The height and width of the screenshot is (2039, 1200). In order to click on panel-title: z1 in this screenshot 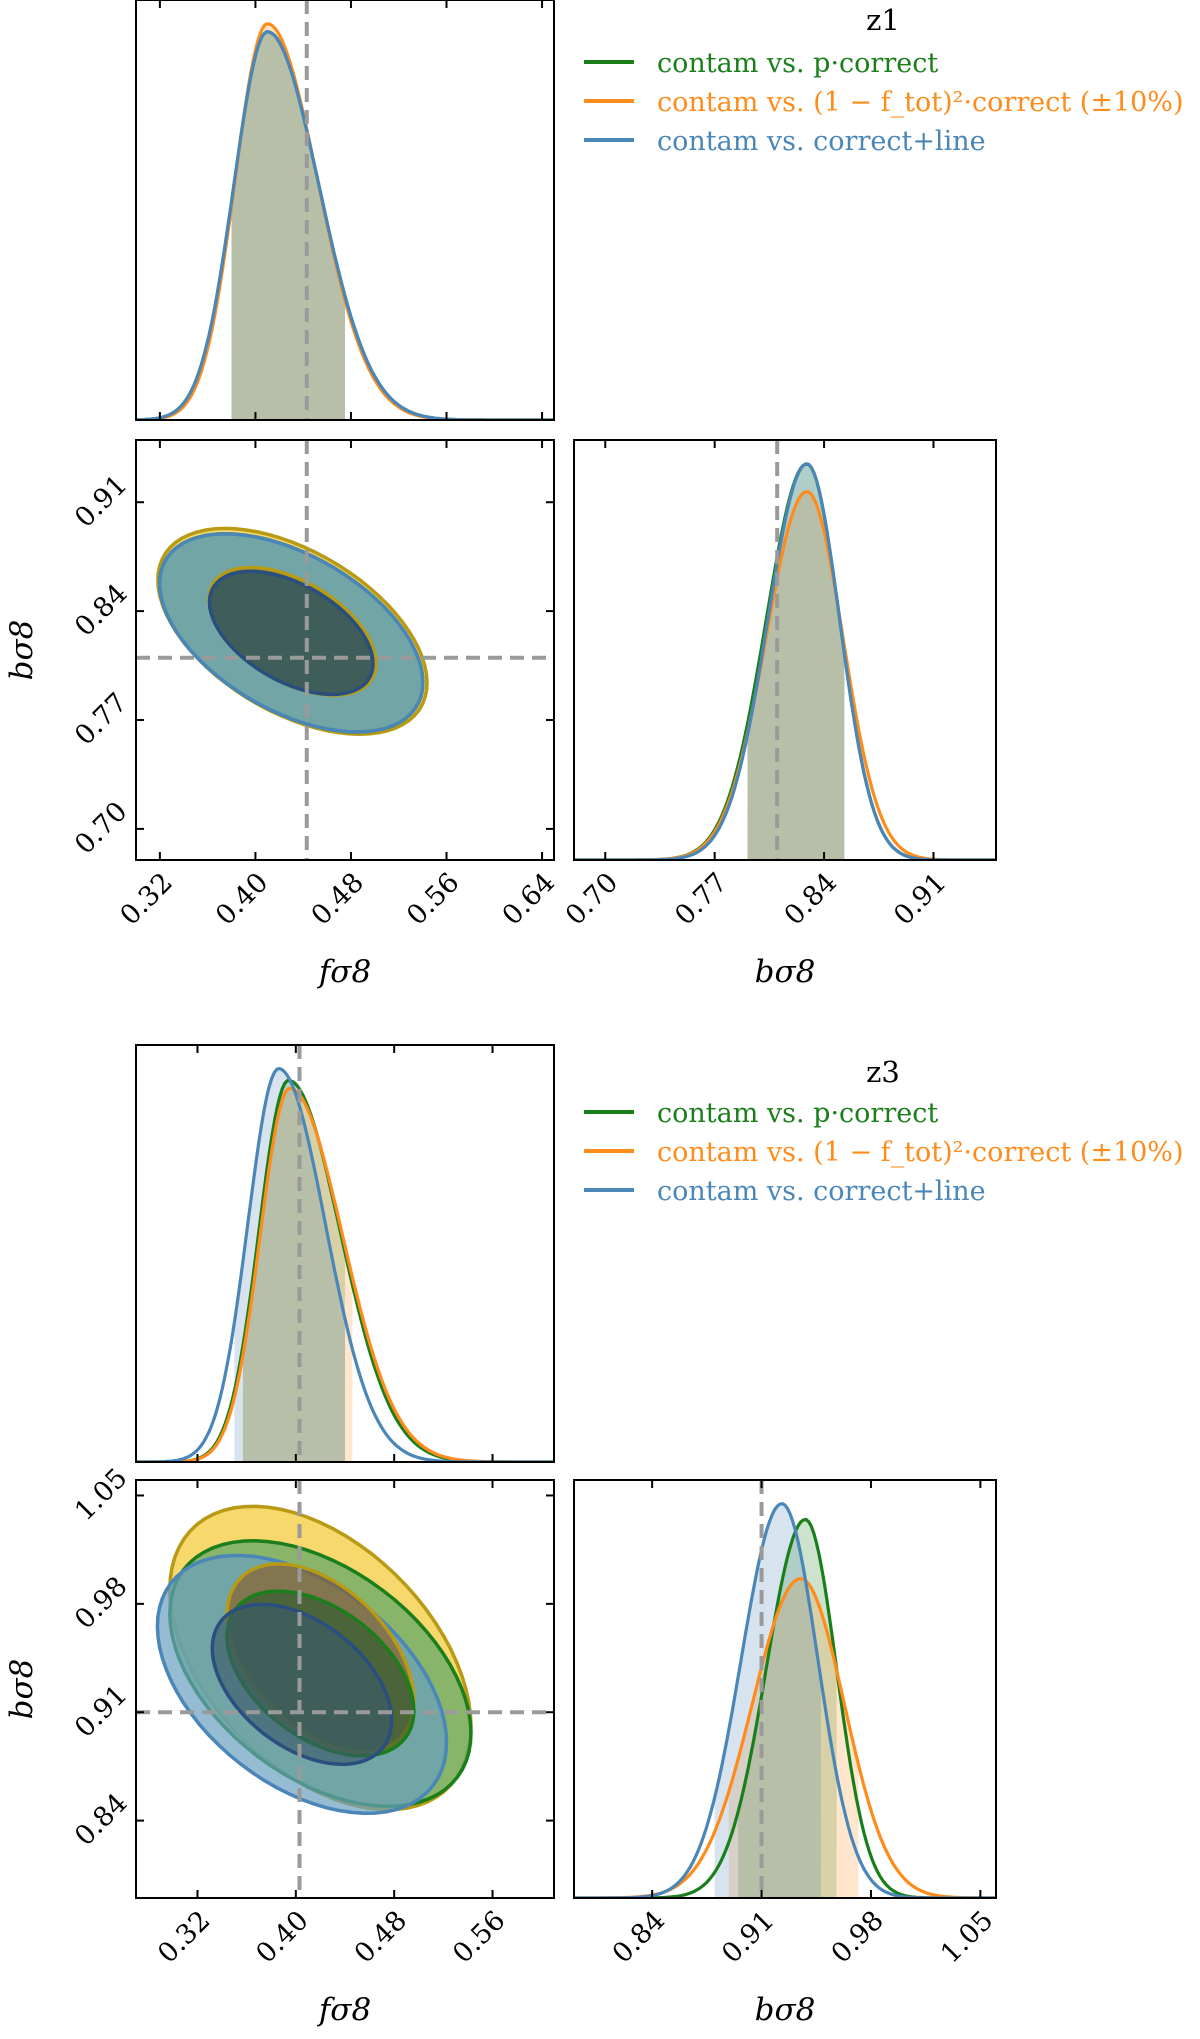, I will do `click(883, 20)`.